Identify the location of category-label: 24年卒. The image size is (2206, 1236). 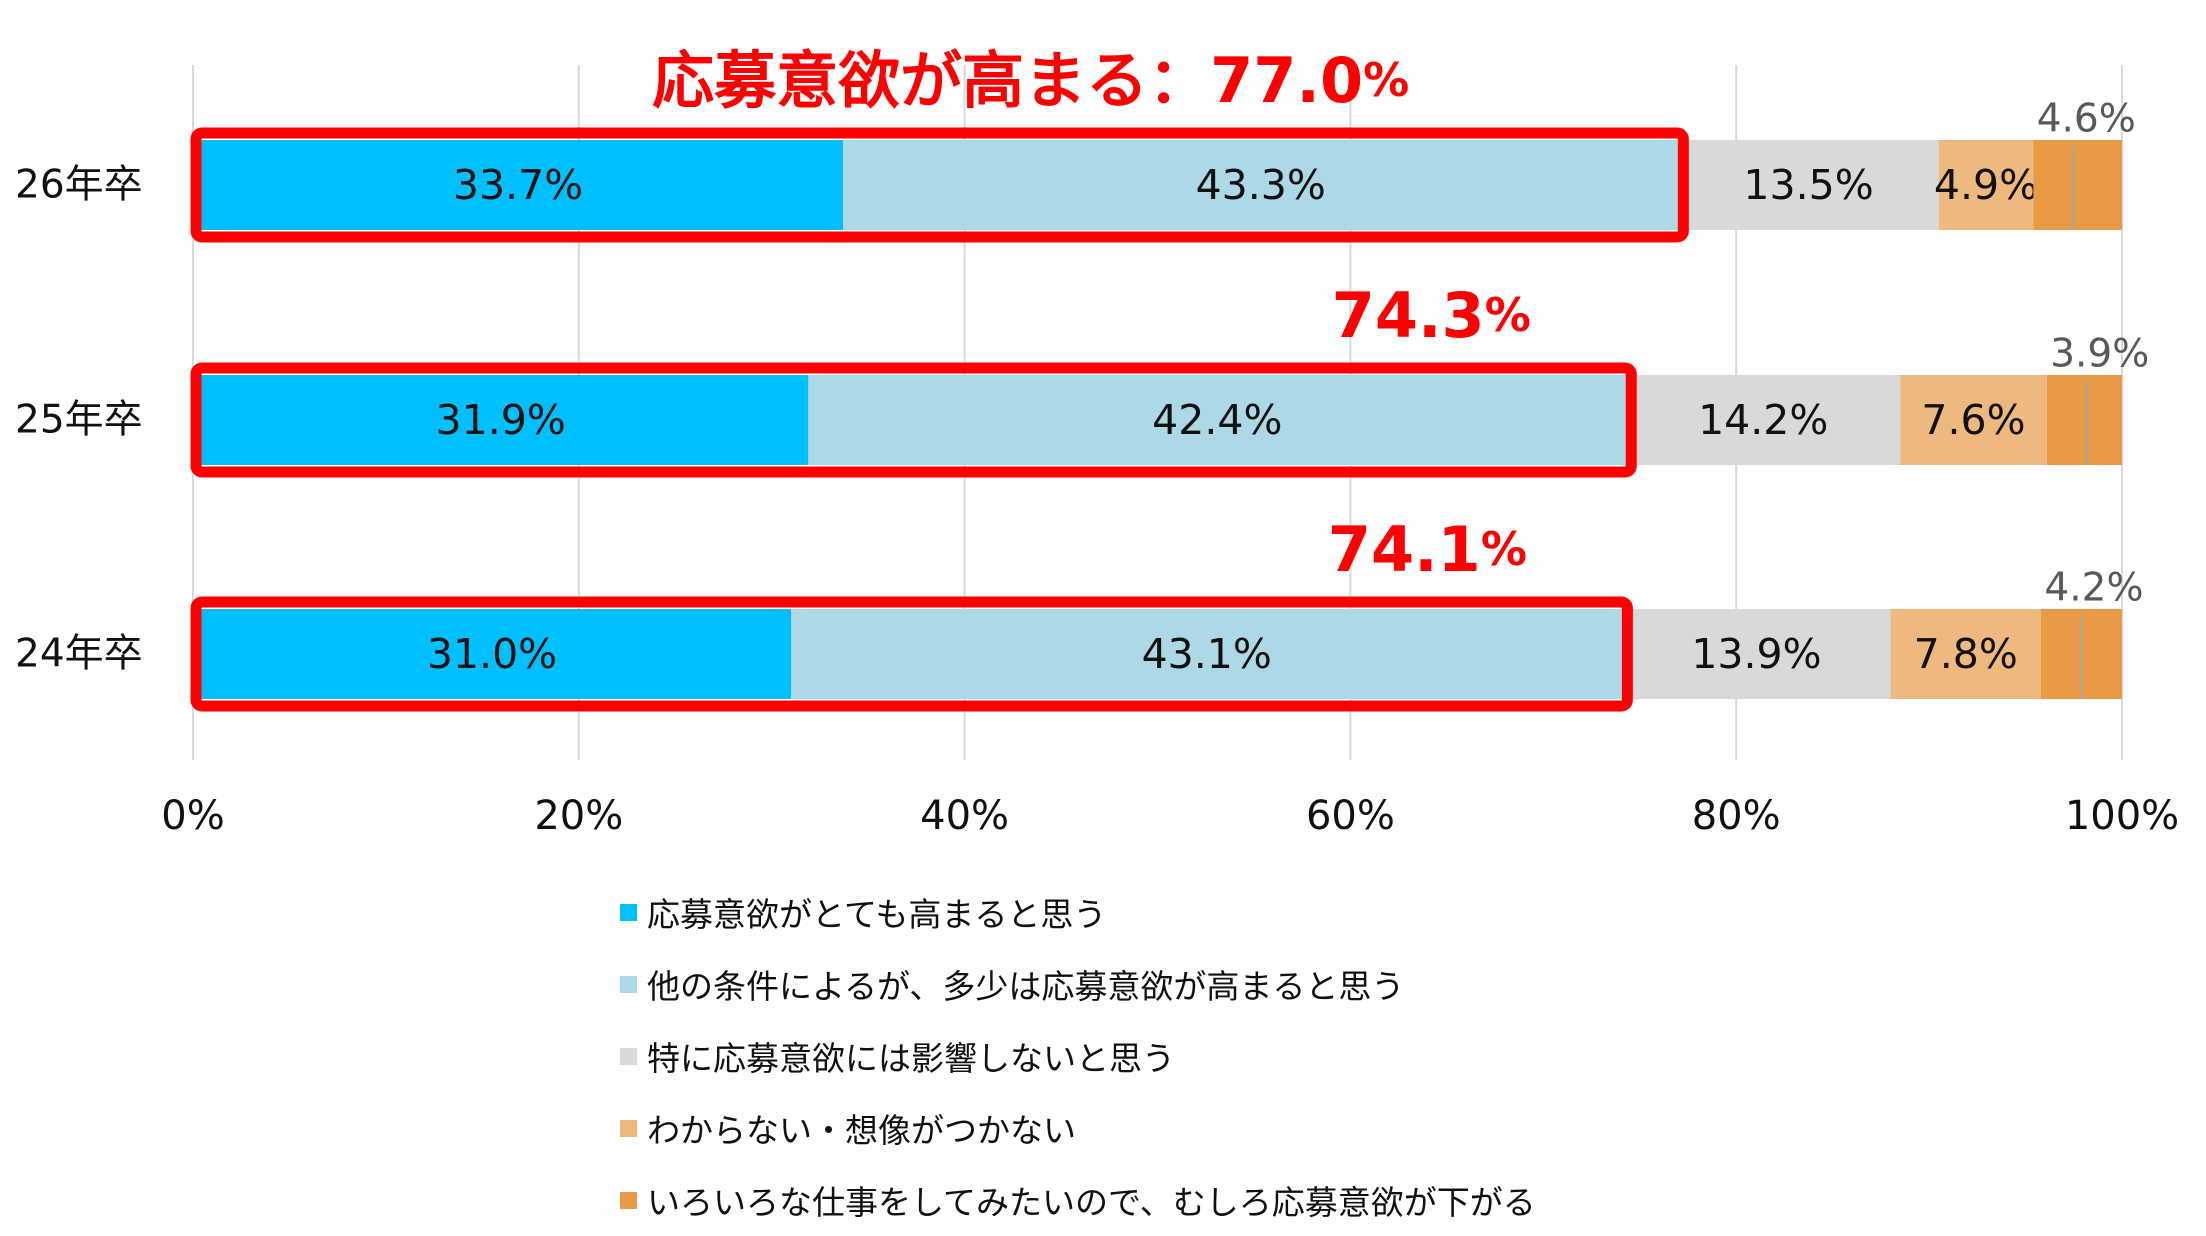
(79, 654).